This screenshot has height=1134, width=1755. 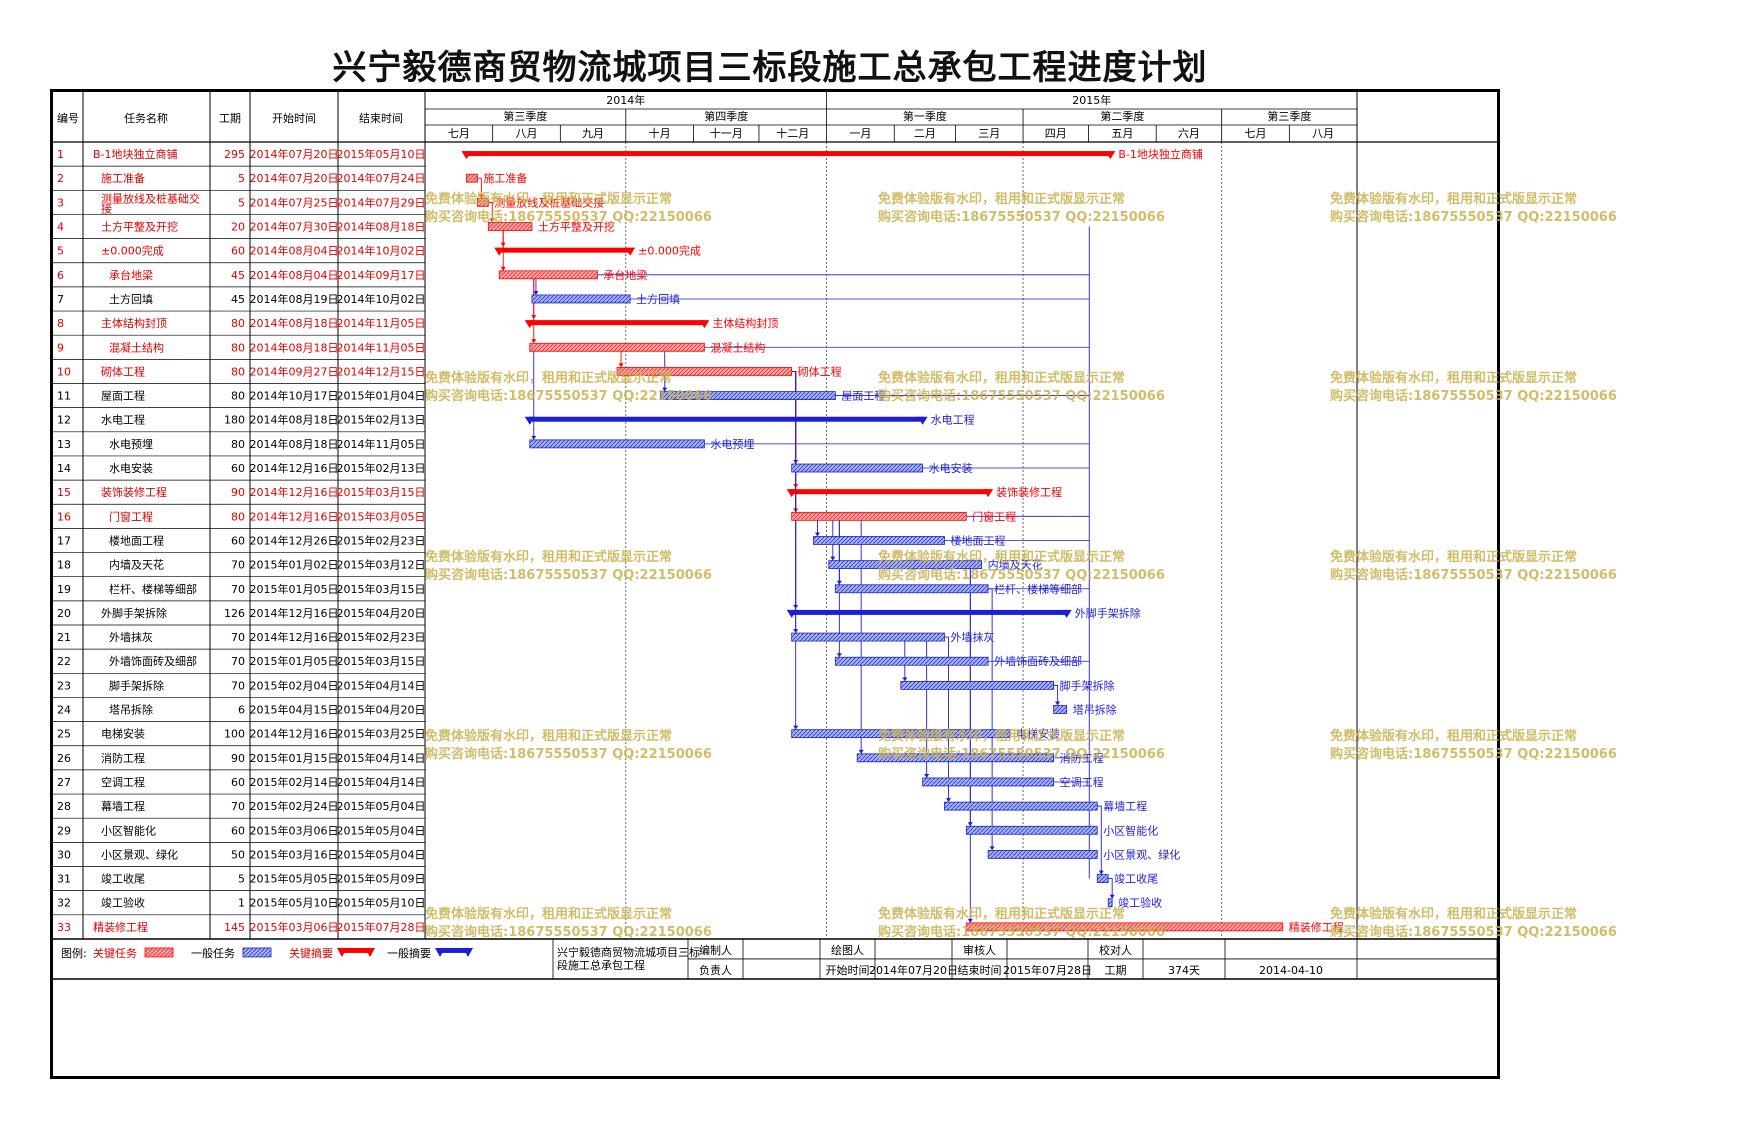 What do you see at coordinates (64, 734) in the screenshot?
I see `task-id: 25` at bounding box center [64, 734].